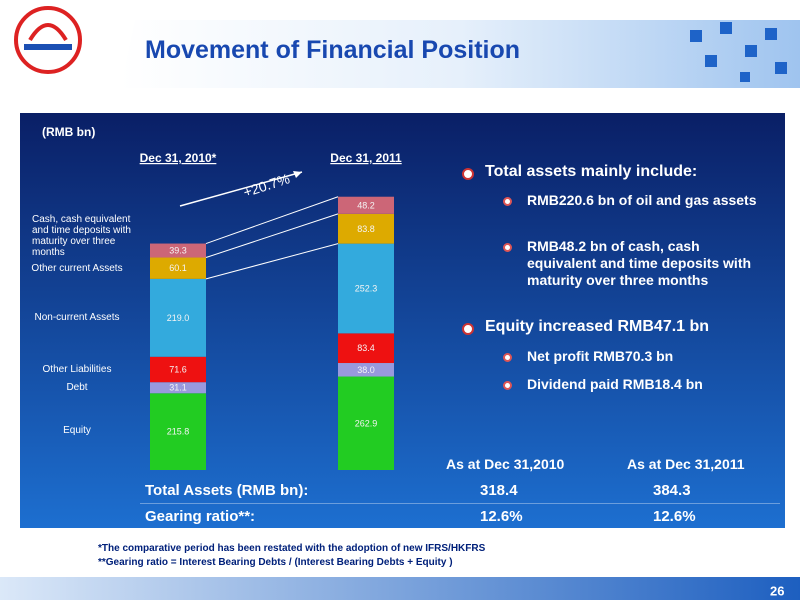 This screenshot has height=600, width=800. Describe the element at coordinates (297, 174) in the screenshot. I see `arrow-head` at that location.